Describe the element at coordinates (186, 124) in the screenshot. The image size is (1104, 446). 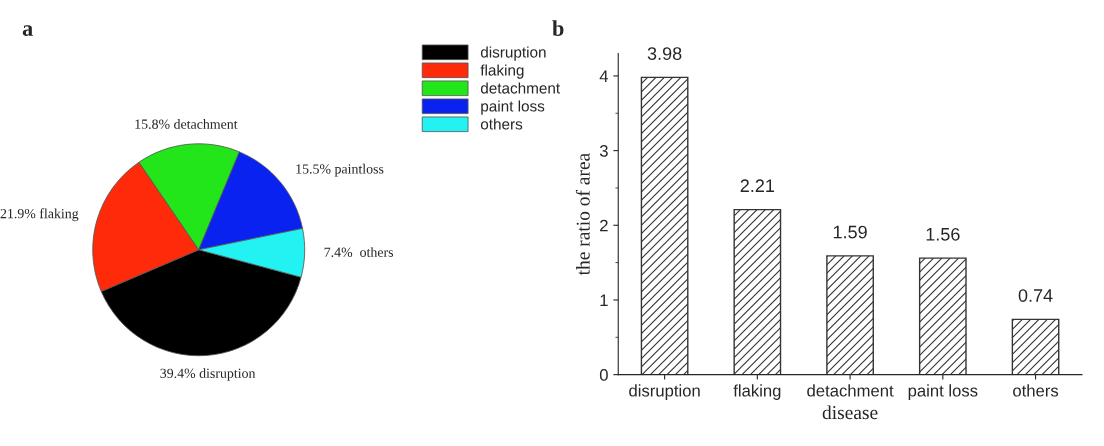
I see `data-label: 15.8% detachment` at that location.